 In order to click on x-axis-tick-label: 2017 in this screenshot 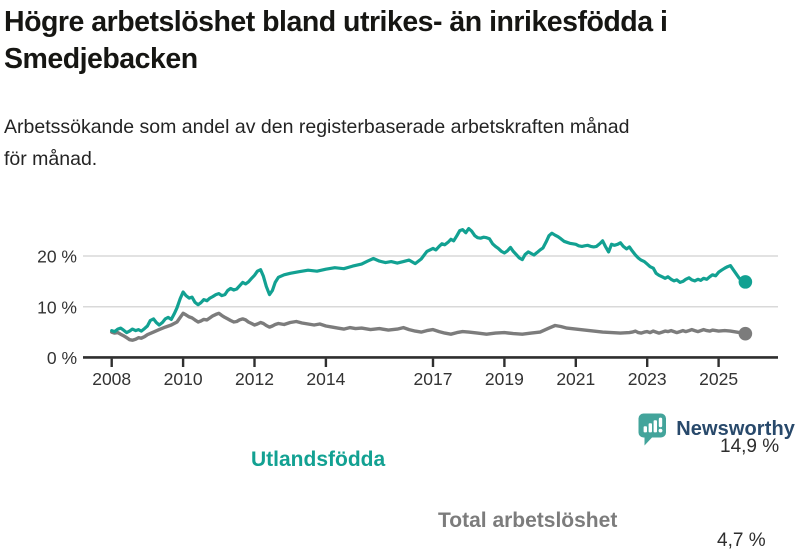, I will do `click(433, 379)`.